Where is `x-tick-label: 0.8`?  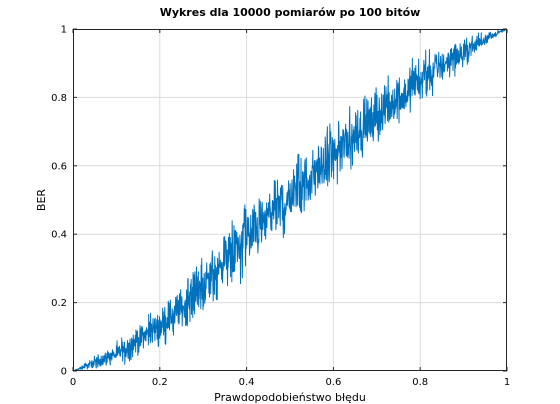
x-tick-label: 0.8 is located at coordinates (420, 382).